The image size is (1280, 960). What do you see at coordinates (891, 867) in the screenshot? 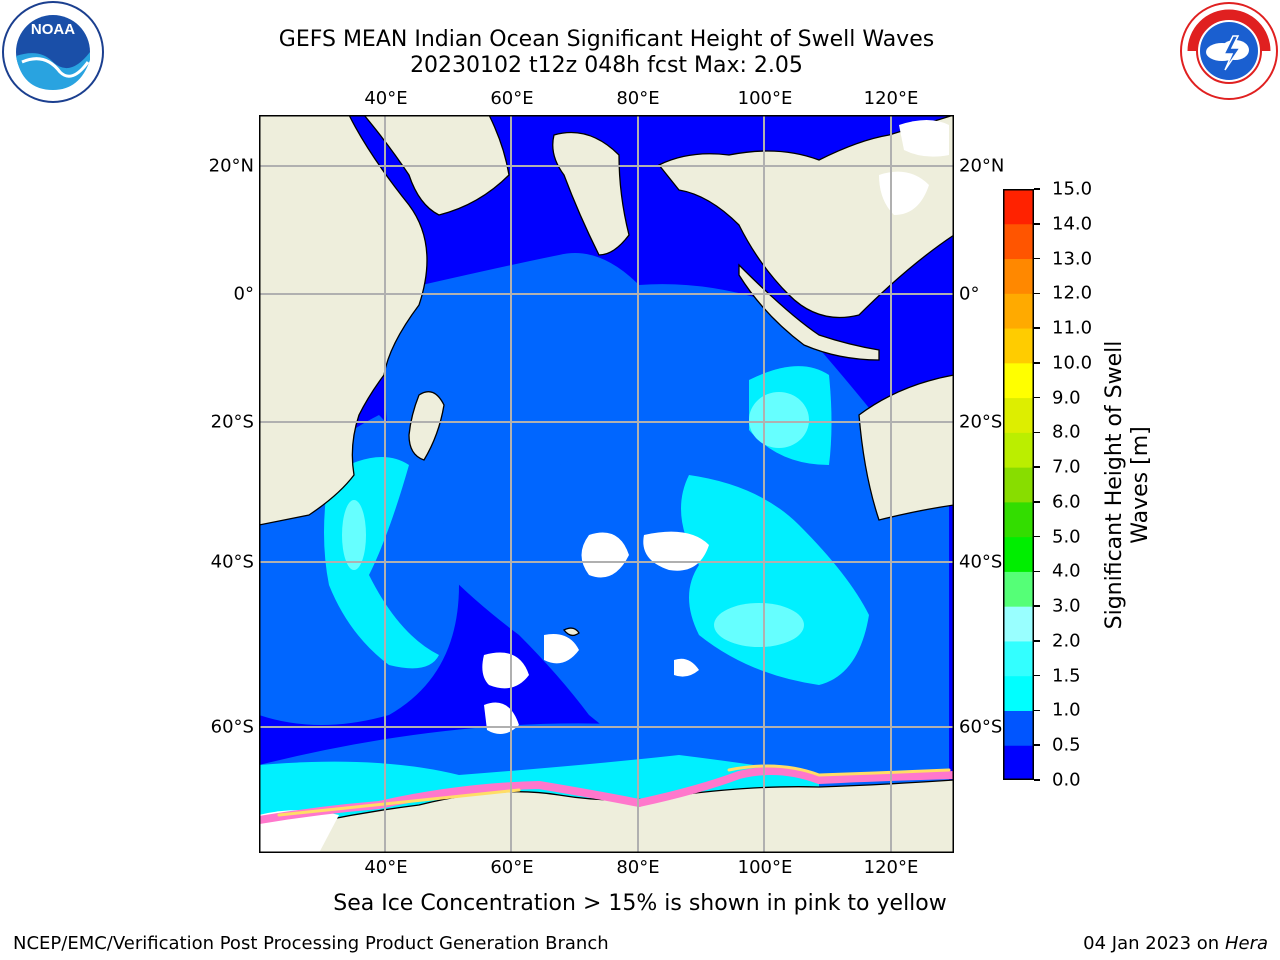
I see `lon-tick-bottom-120: 120°E` at bounding box center [891, 867].